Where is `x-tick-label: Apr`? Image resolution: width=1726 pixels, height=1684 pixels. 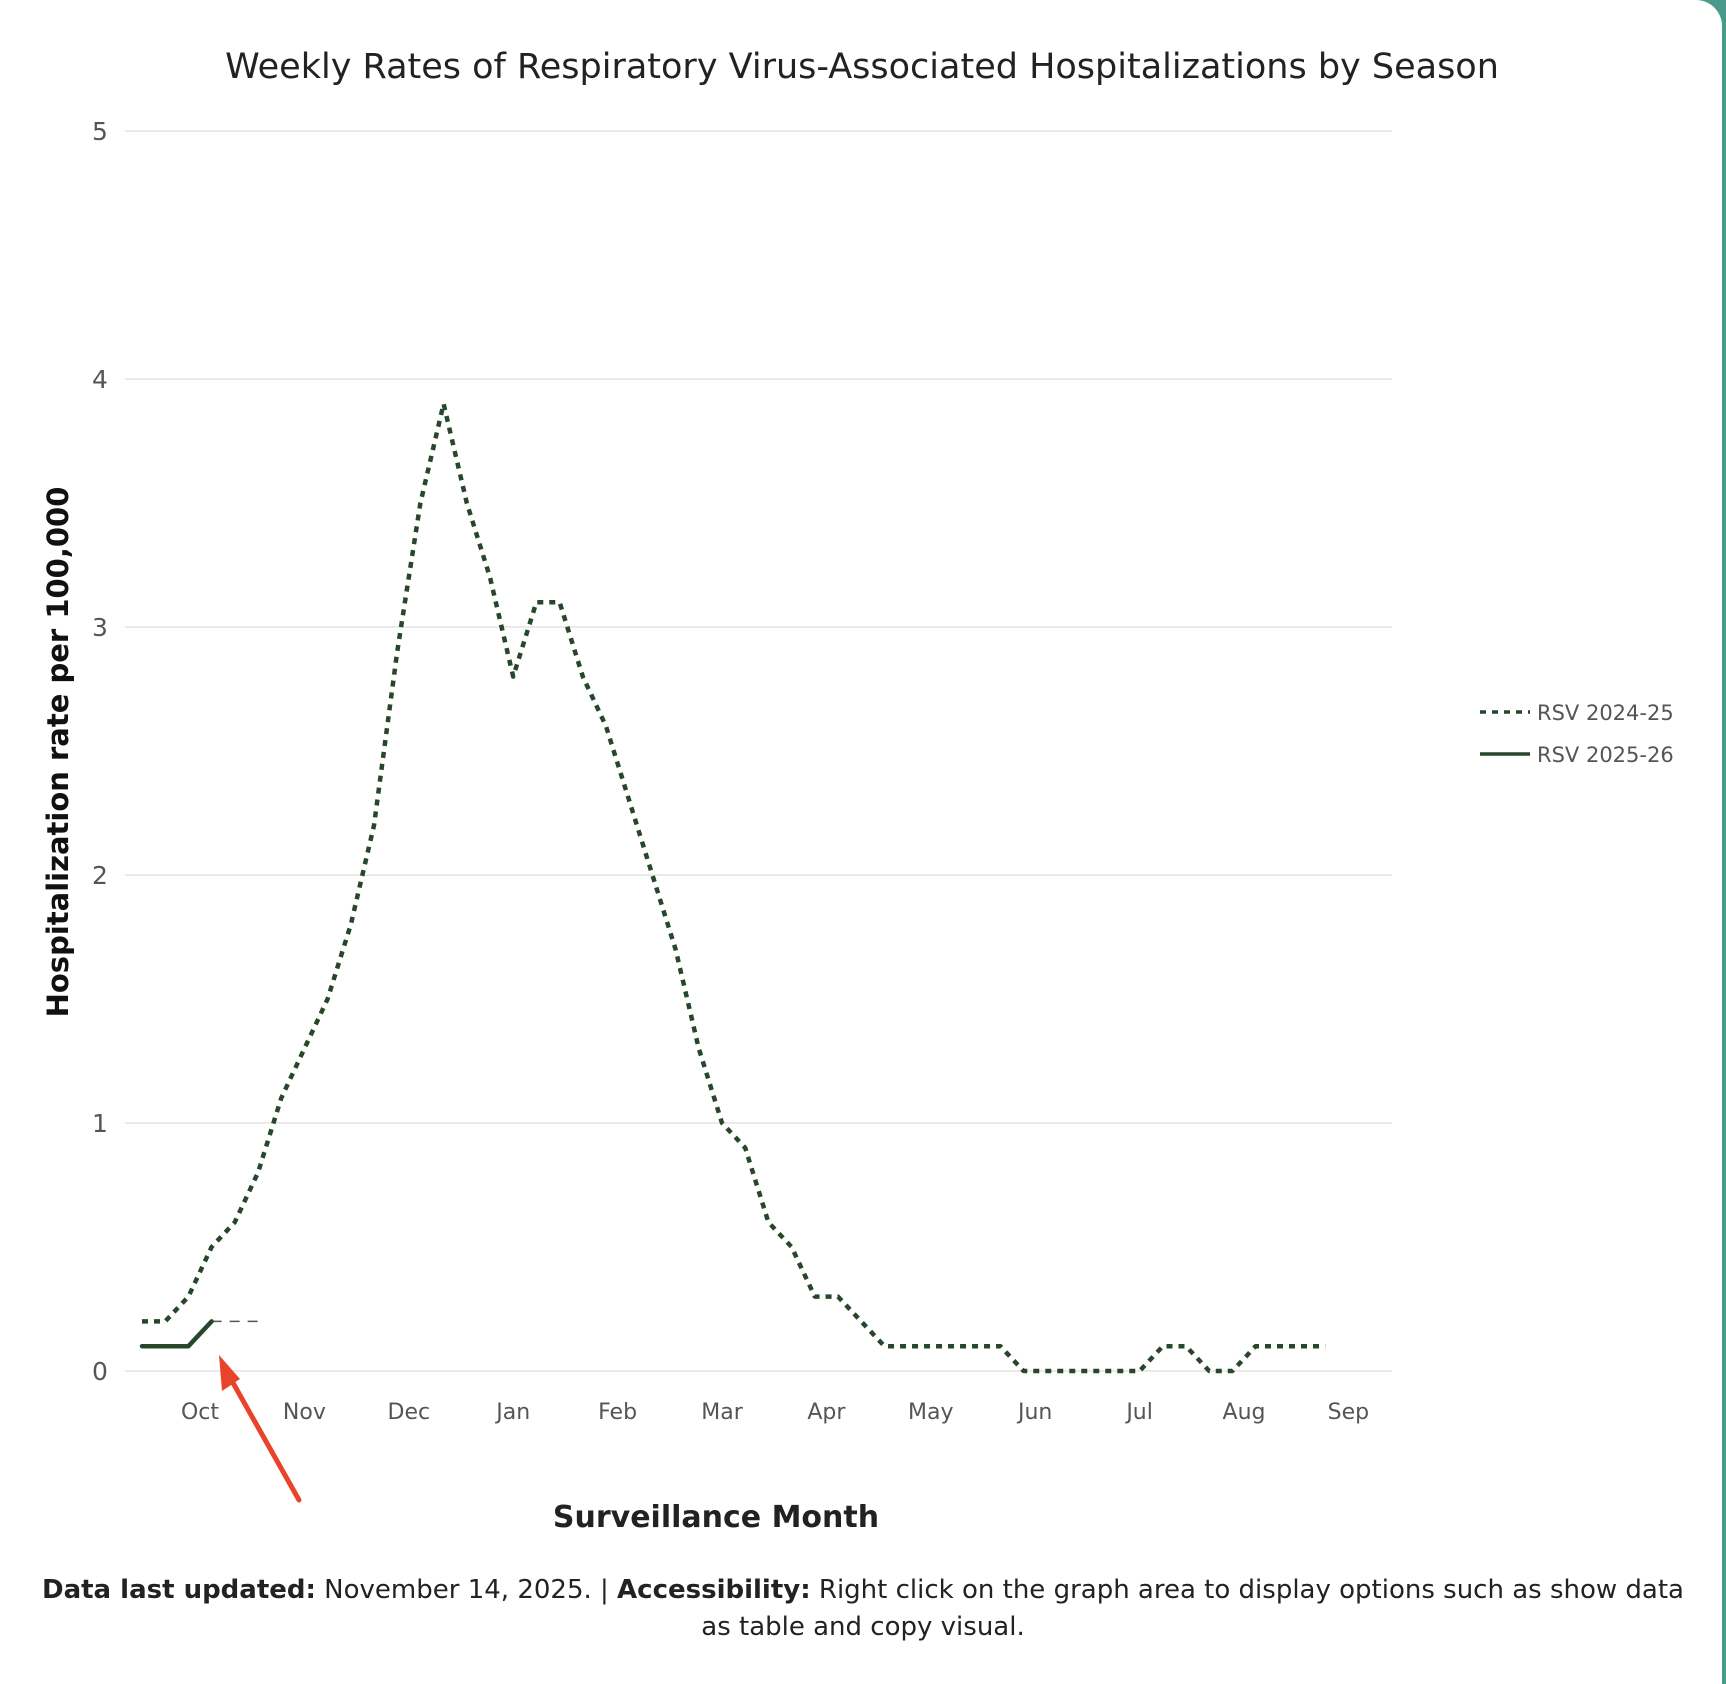 x-tick-label: Apr is located at coordinates (826, 1412).